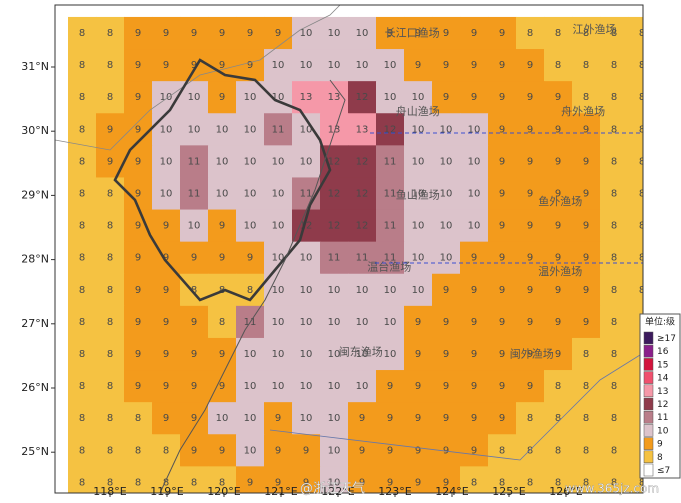  I want to click on site-mark: www.365jz.com, so click(612, 489).